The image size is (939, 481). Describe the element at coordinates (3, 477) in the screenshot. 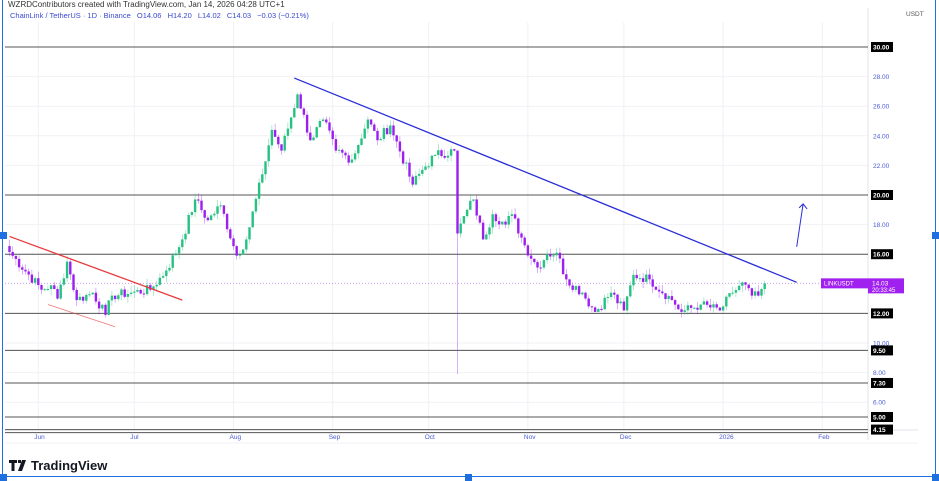

I see `resize-handle-bottom-left` at that location.